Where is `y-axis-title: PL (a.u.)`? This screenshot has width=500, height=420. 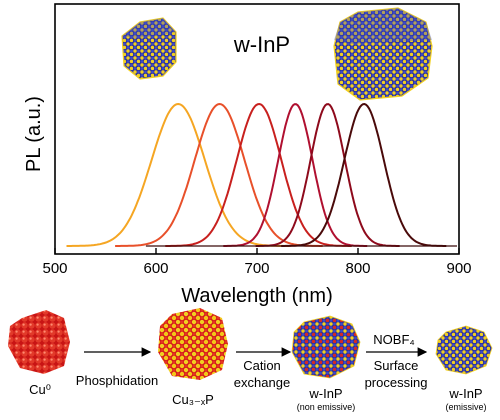
y-axis-title: PL (a.u.) is located at coordinates (34, 134).